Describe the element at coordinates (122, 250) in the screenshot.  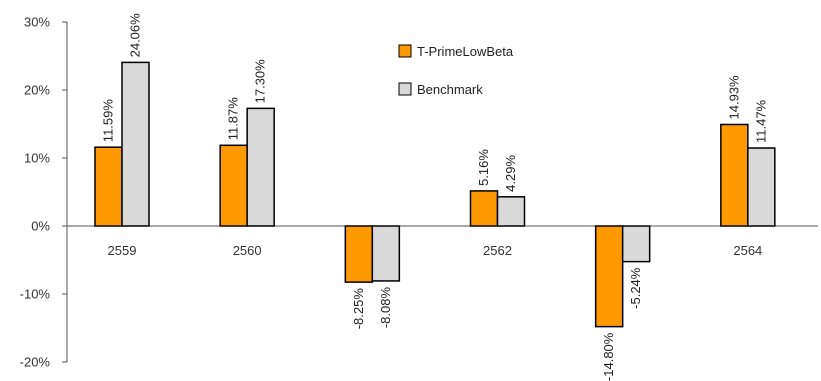
I see `x-tick-label: 2559` at that location.